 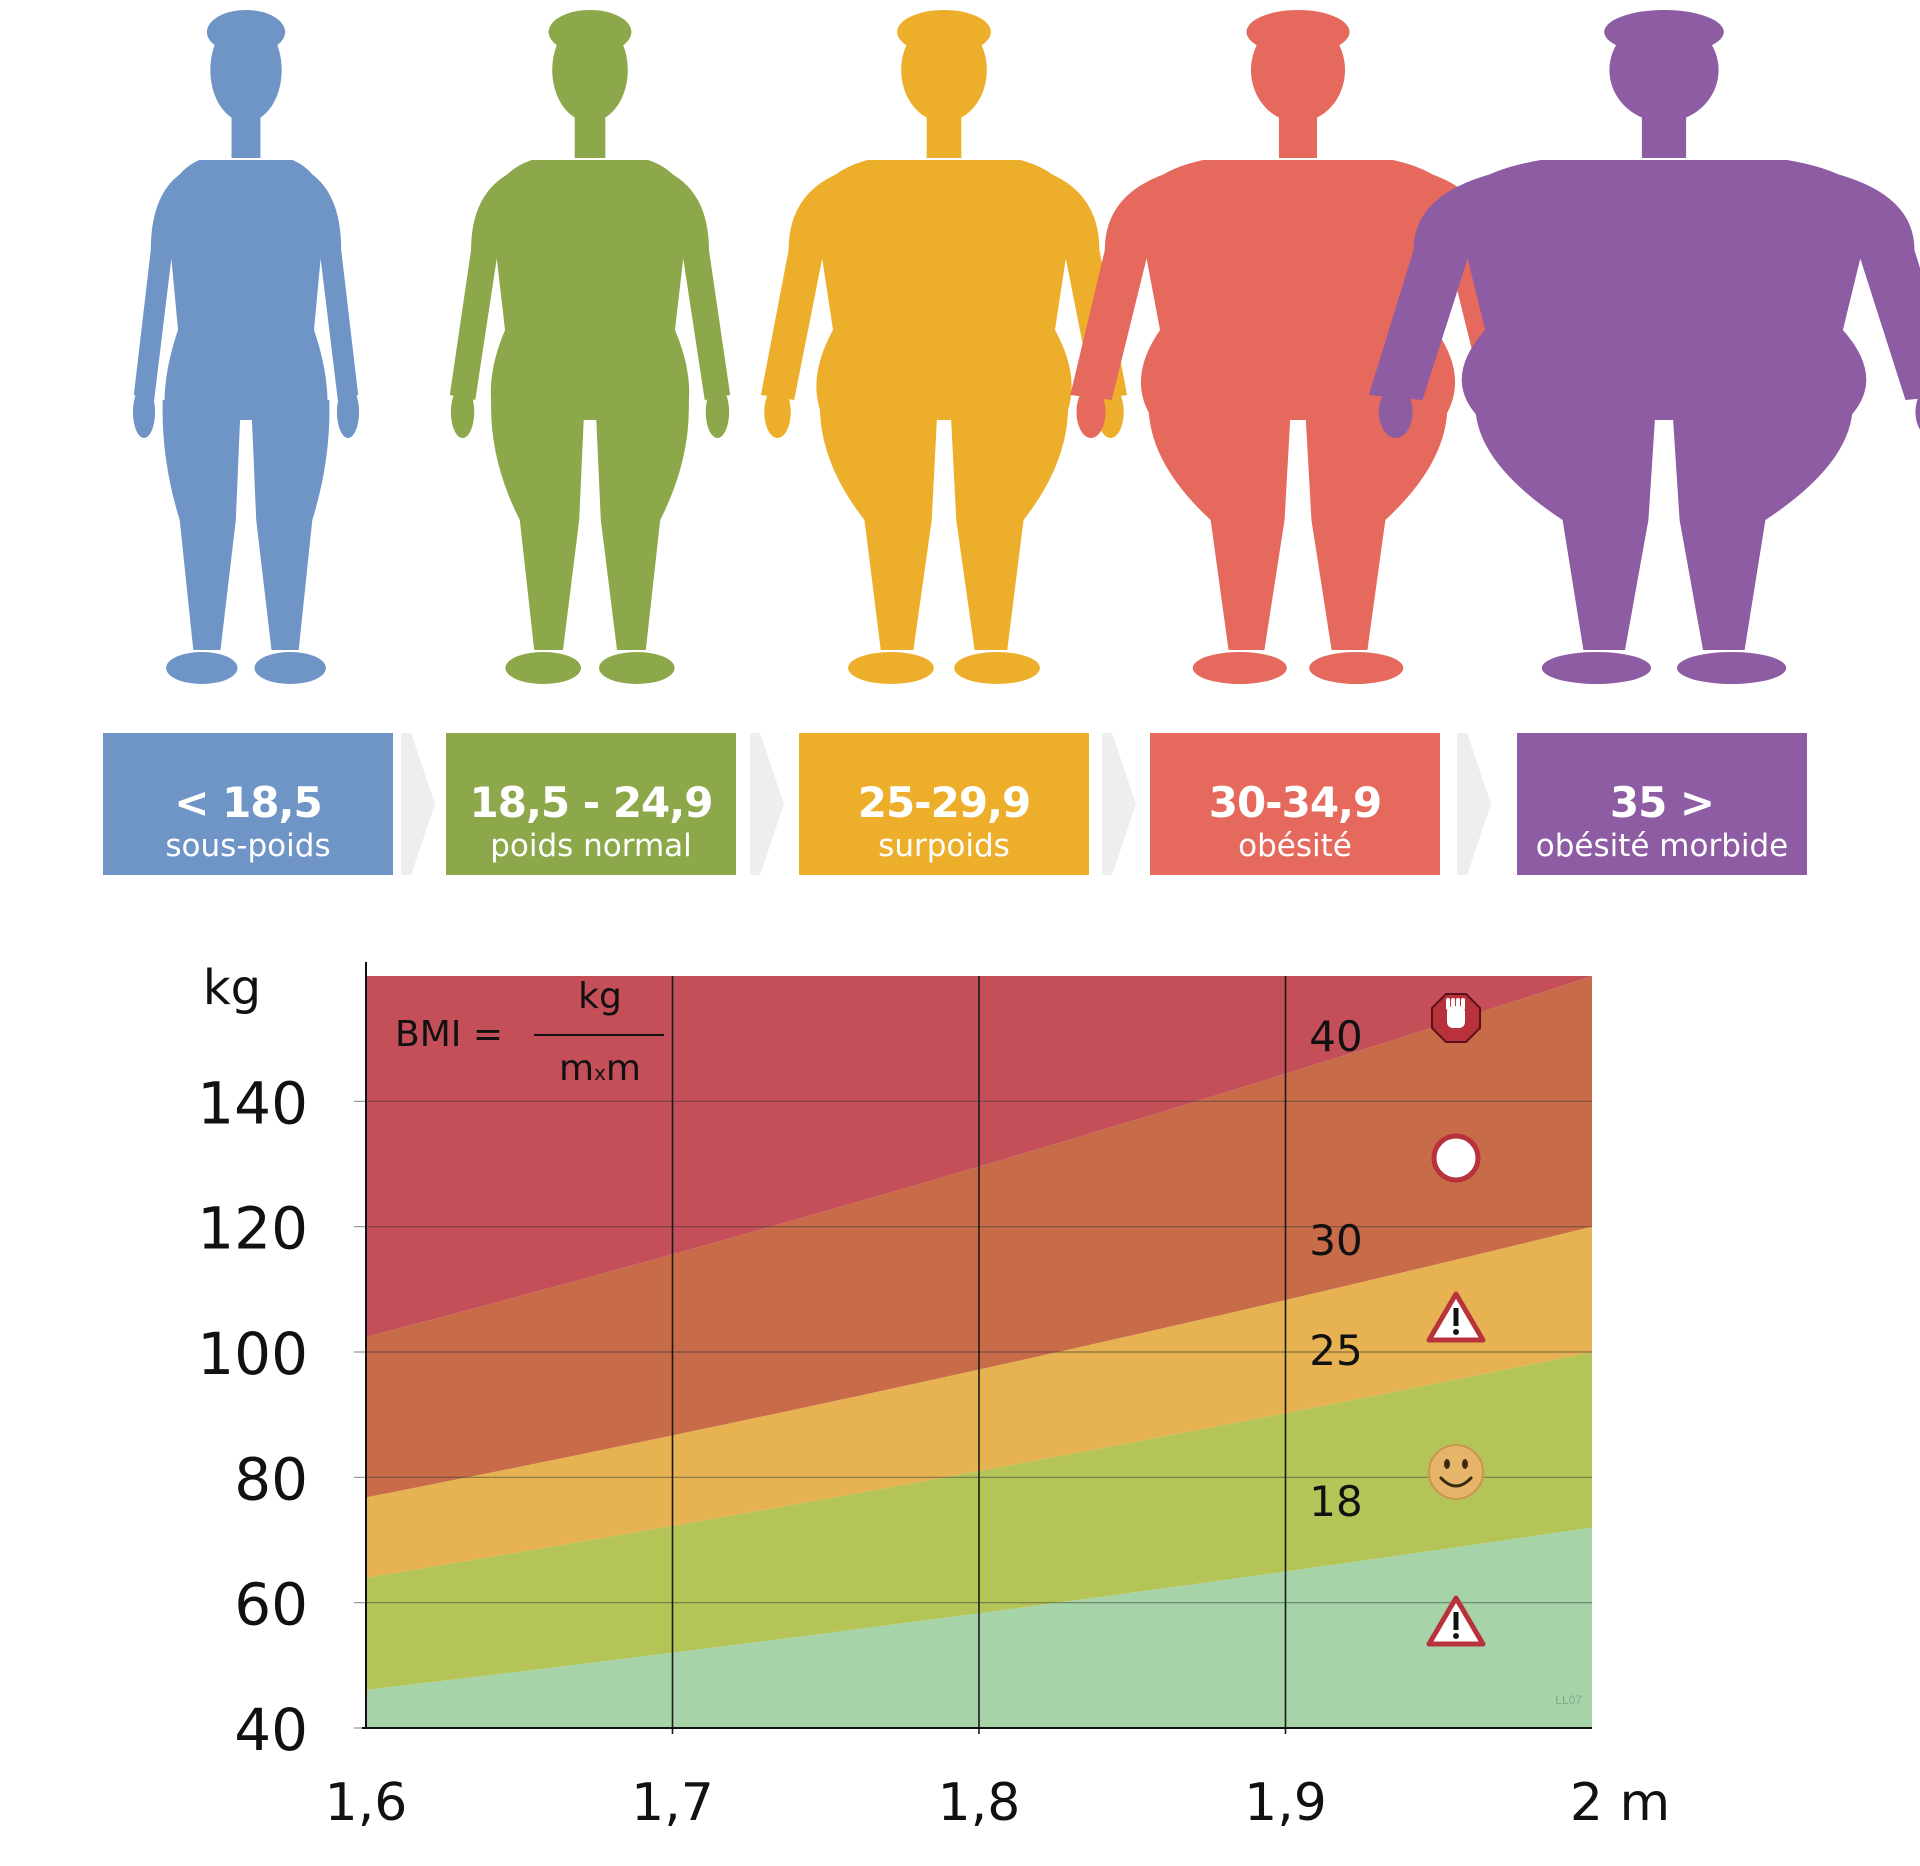 What do you see at coordinates (1335, 1501) in the screenshot?
I see `bmi-line-label: 18` at bounding box center [1335, 1501].